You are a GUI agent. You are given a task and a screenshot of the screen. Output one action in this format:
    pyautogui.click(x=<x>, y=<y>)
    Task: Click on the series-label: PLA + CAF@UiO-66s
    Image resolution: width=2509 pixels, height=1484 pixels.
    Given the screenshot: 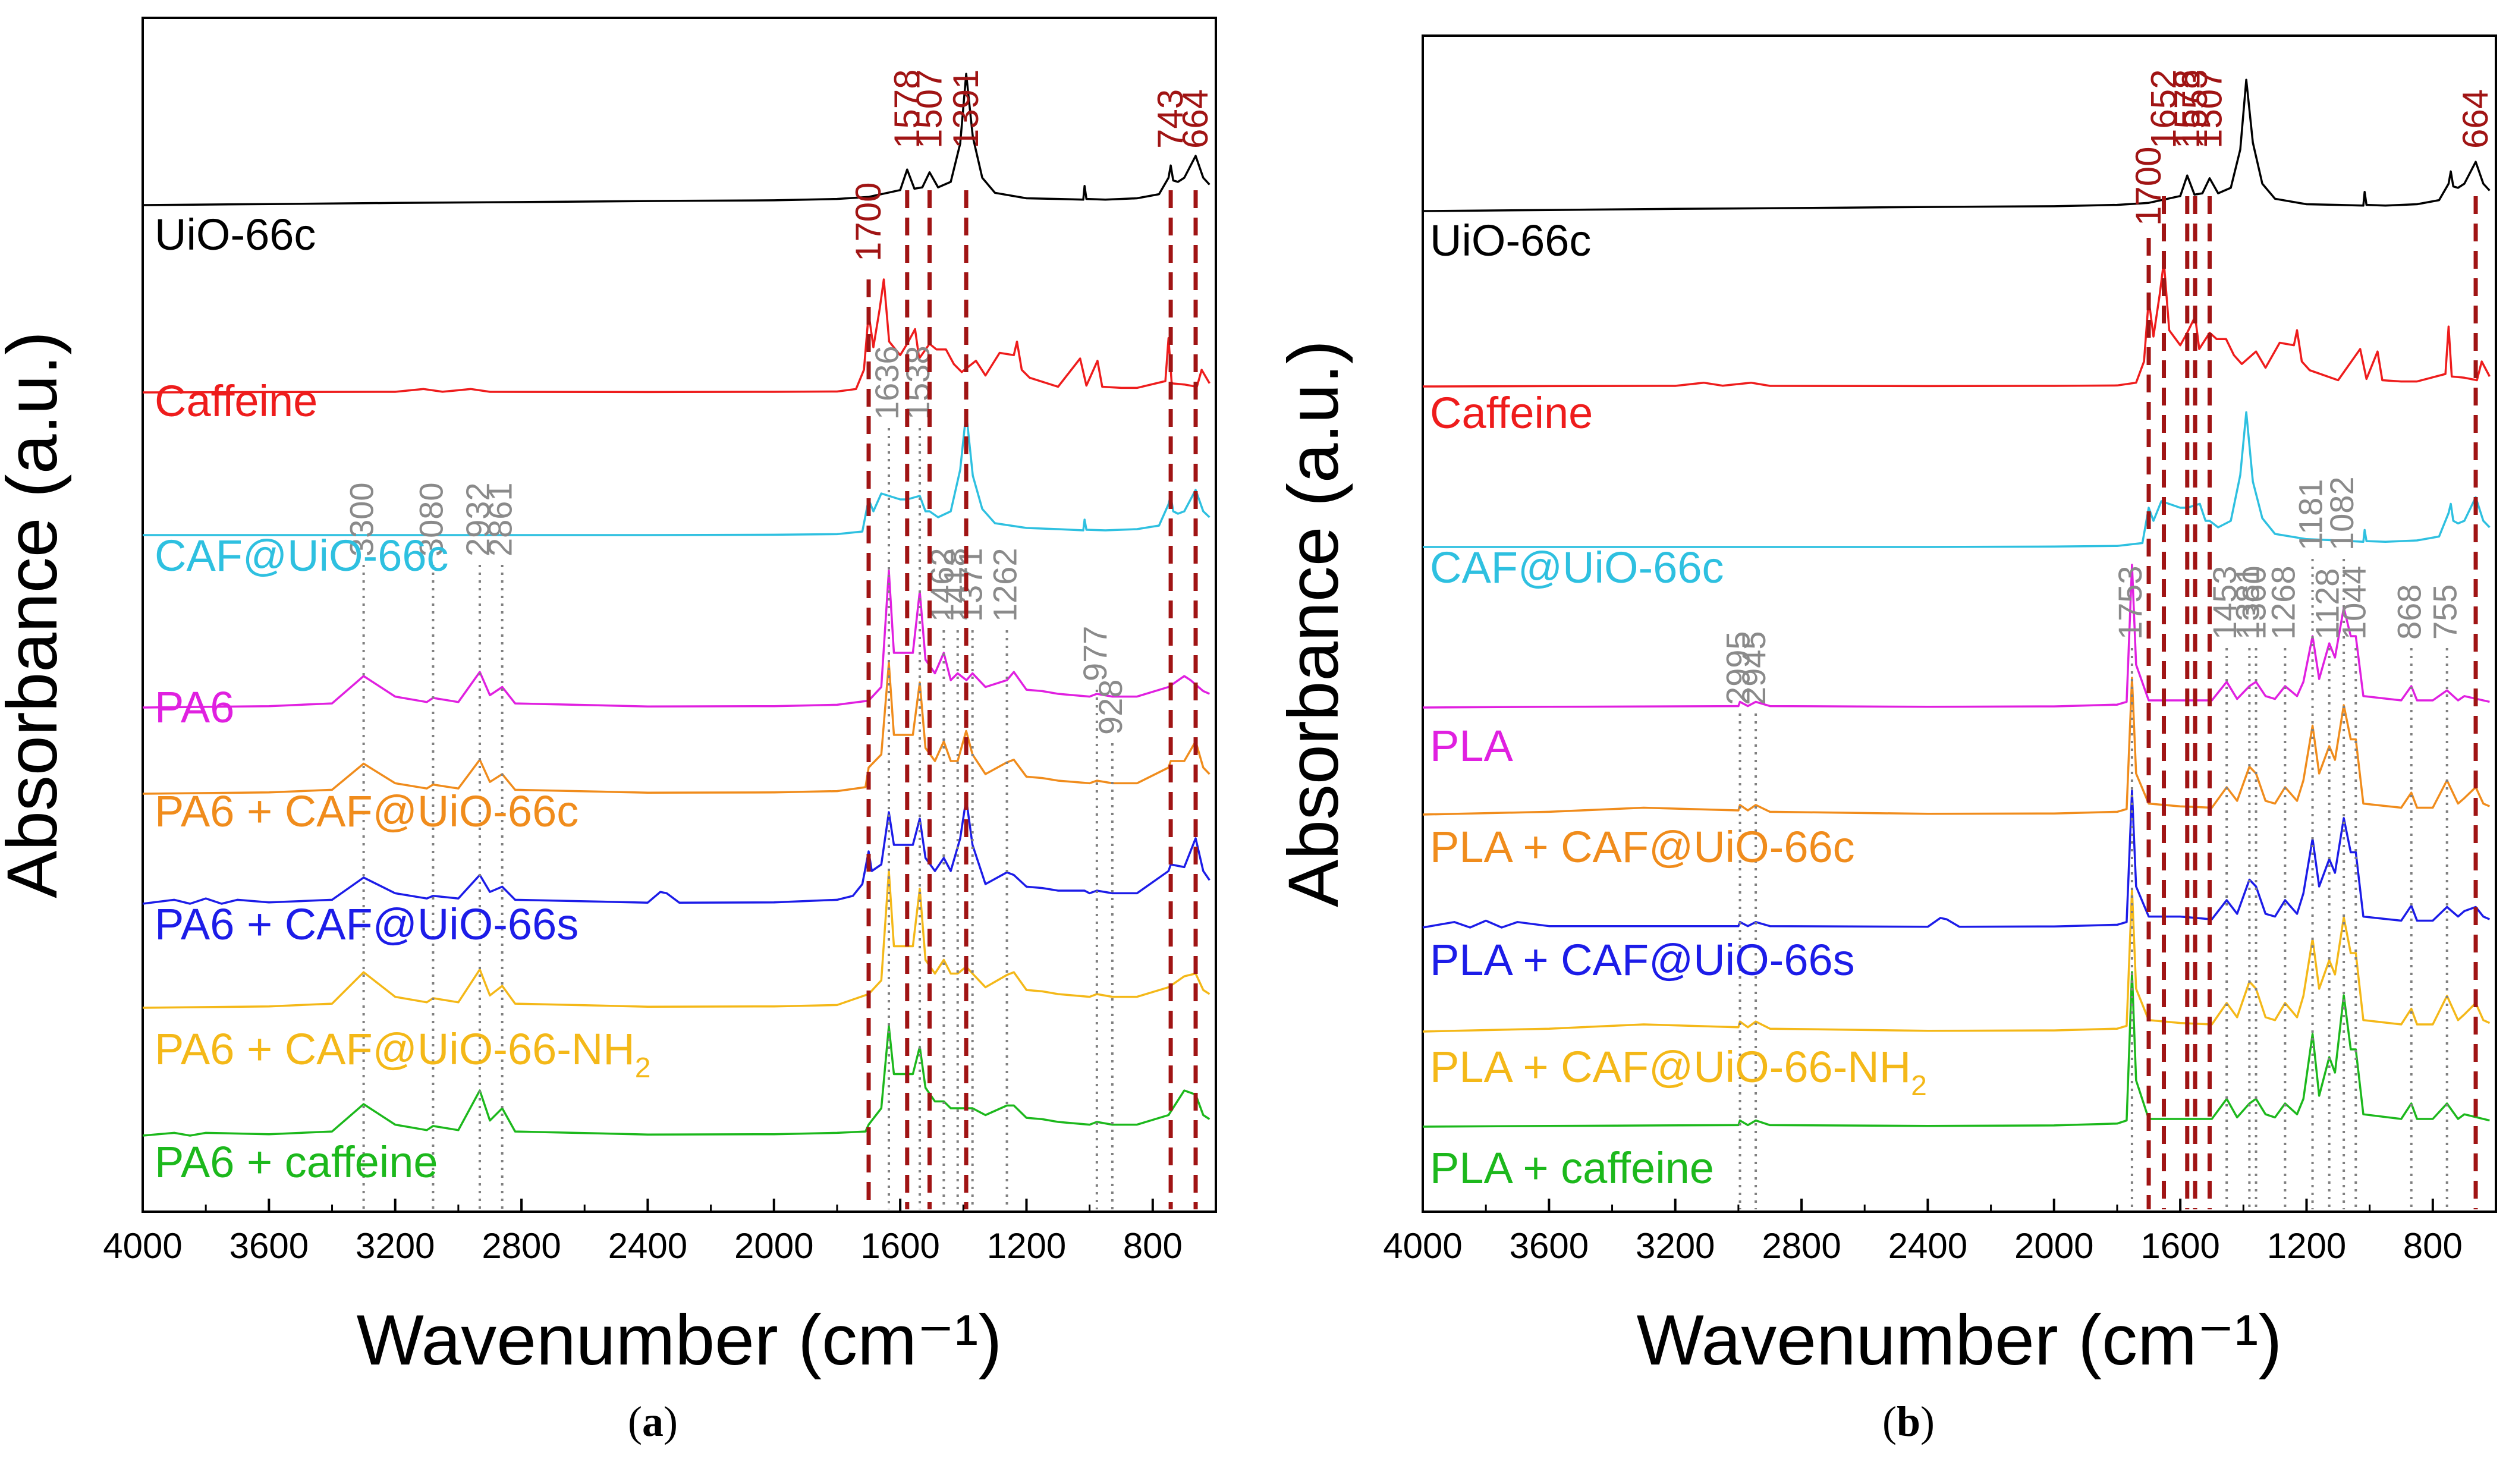 What is the action you would take?
    pyautogui.click(x=1642, y=960)
    